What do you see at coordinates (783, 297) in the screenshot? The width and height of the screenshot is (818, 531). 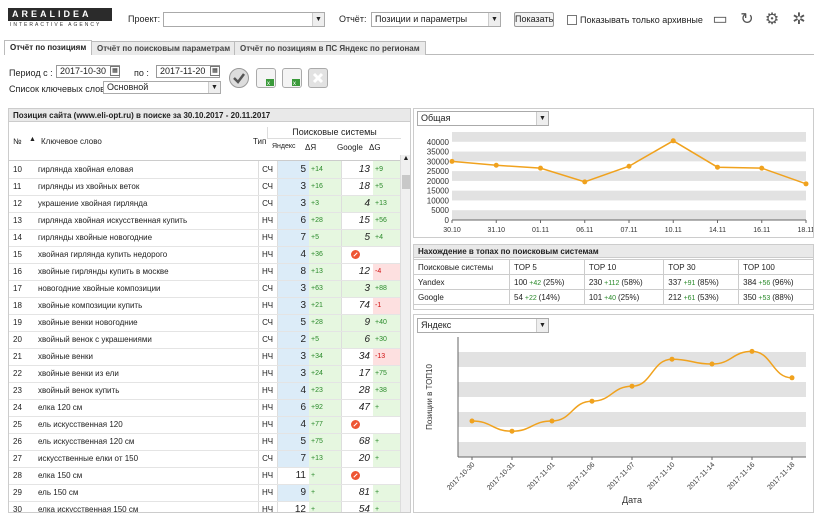 I see `tops-percent: (88%)` at bounding box center [783, 297].